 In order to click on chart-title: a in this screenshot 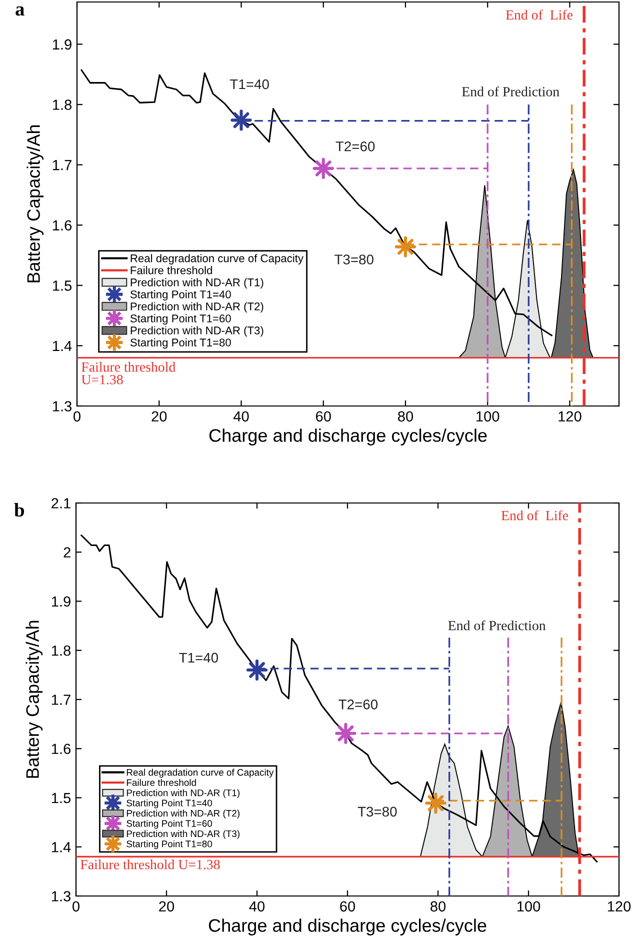, I will do `click(20, 11)`.